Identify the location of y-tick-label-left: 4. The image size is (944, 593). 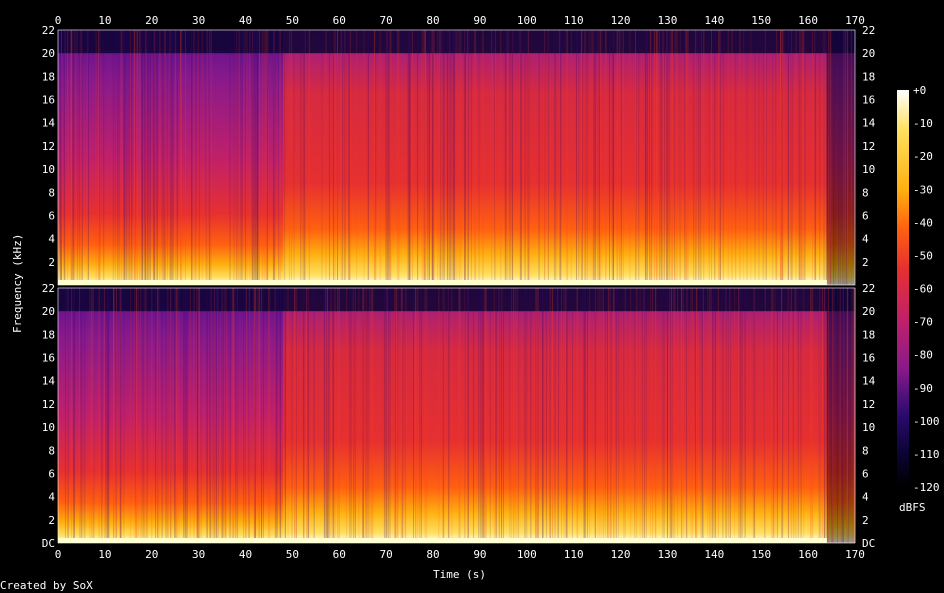
(51, 239).